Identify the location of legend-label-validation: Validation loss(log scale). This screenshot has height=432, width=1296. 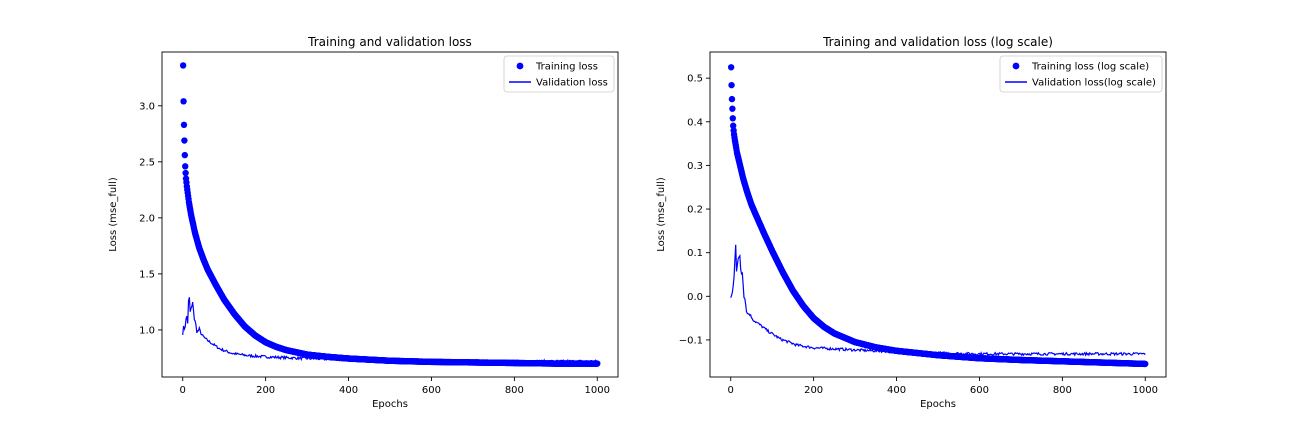
(1094, 83).